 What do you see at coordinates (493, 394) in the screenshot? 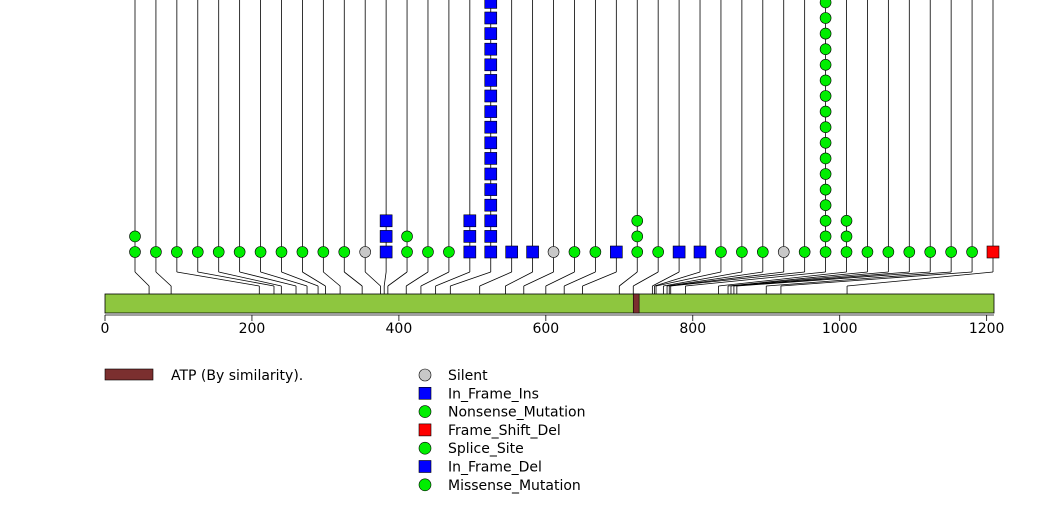
I see `legend-label: In_Frame_Ins` at bounding box center [493, 394].